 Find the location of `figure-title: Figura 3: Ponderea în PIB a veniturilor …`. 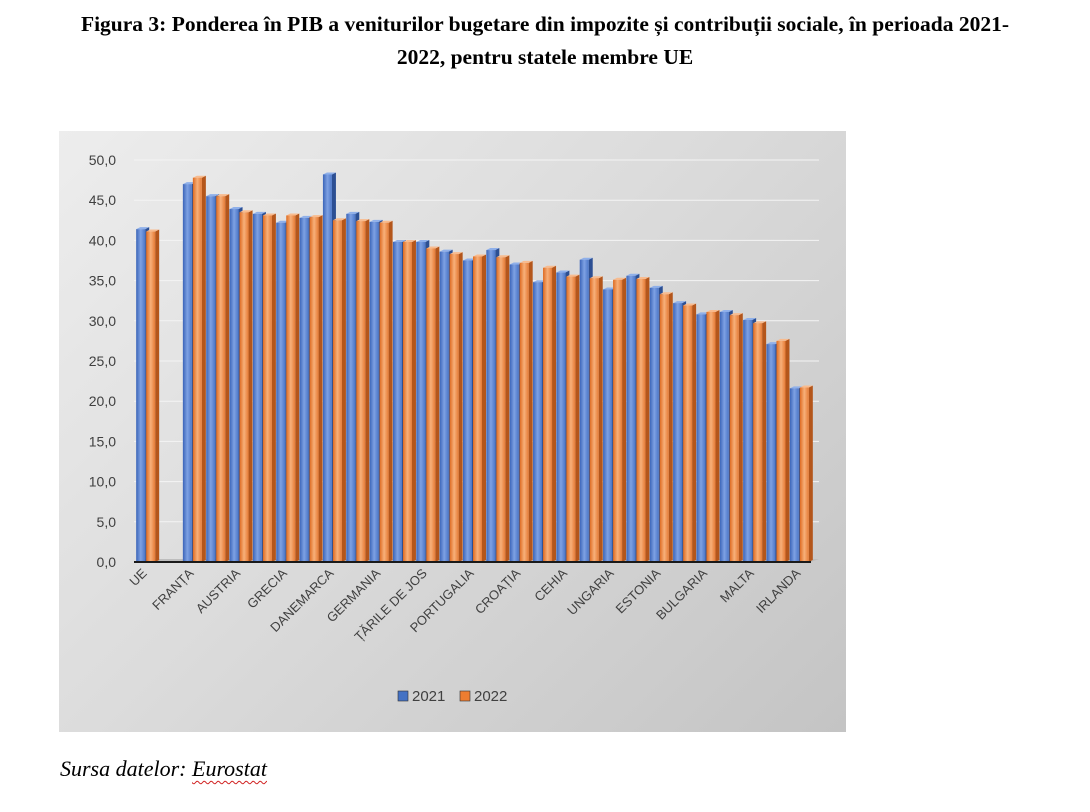

figure-title: Figura 3: Ponderea în PIB a veniturilor … is located at coordinates (545, 40).